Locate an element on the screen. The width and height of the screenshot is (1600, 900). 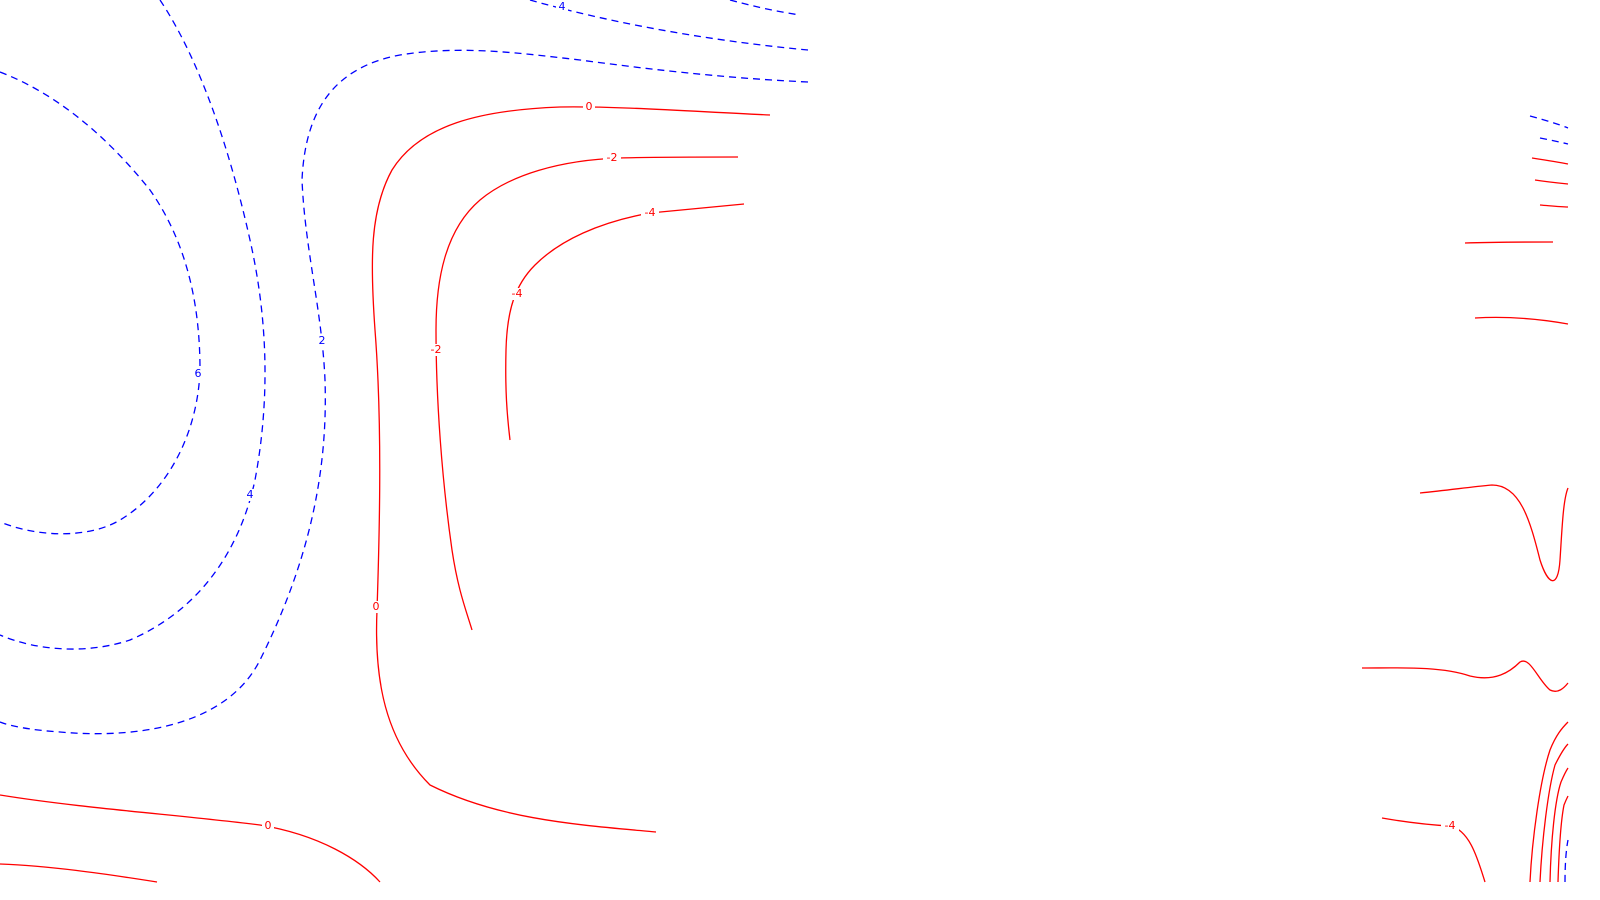
contour-label-group: 6 is located at coordinates (198, 373).